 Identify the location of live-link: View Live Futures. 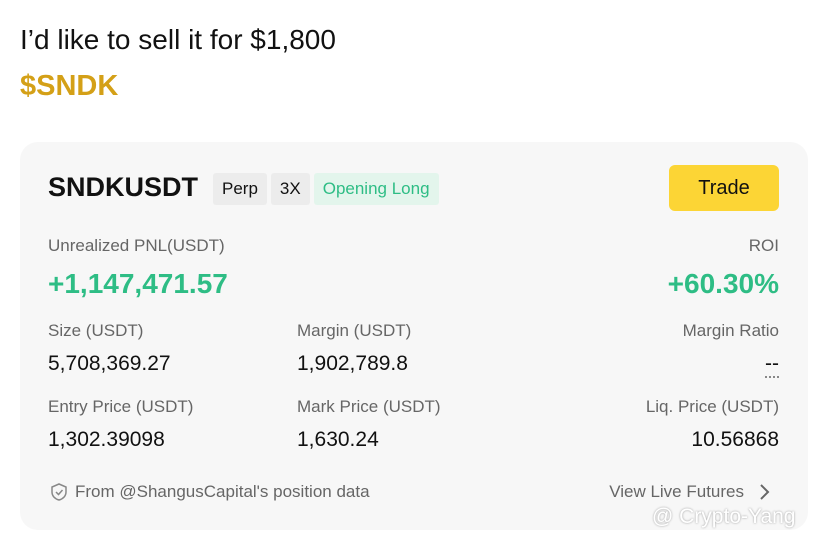
(676, 491).